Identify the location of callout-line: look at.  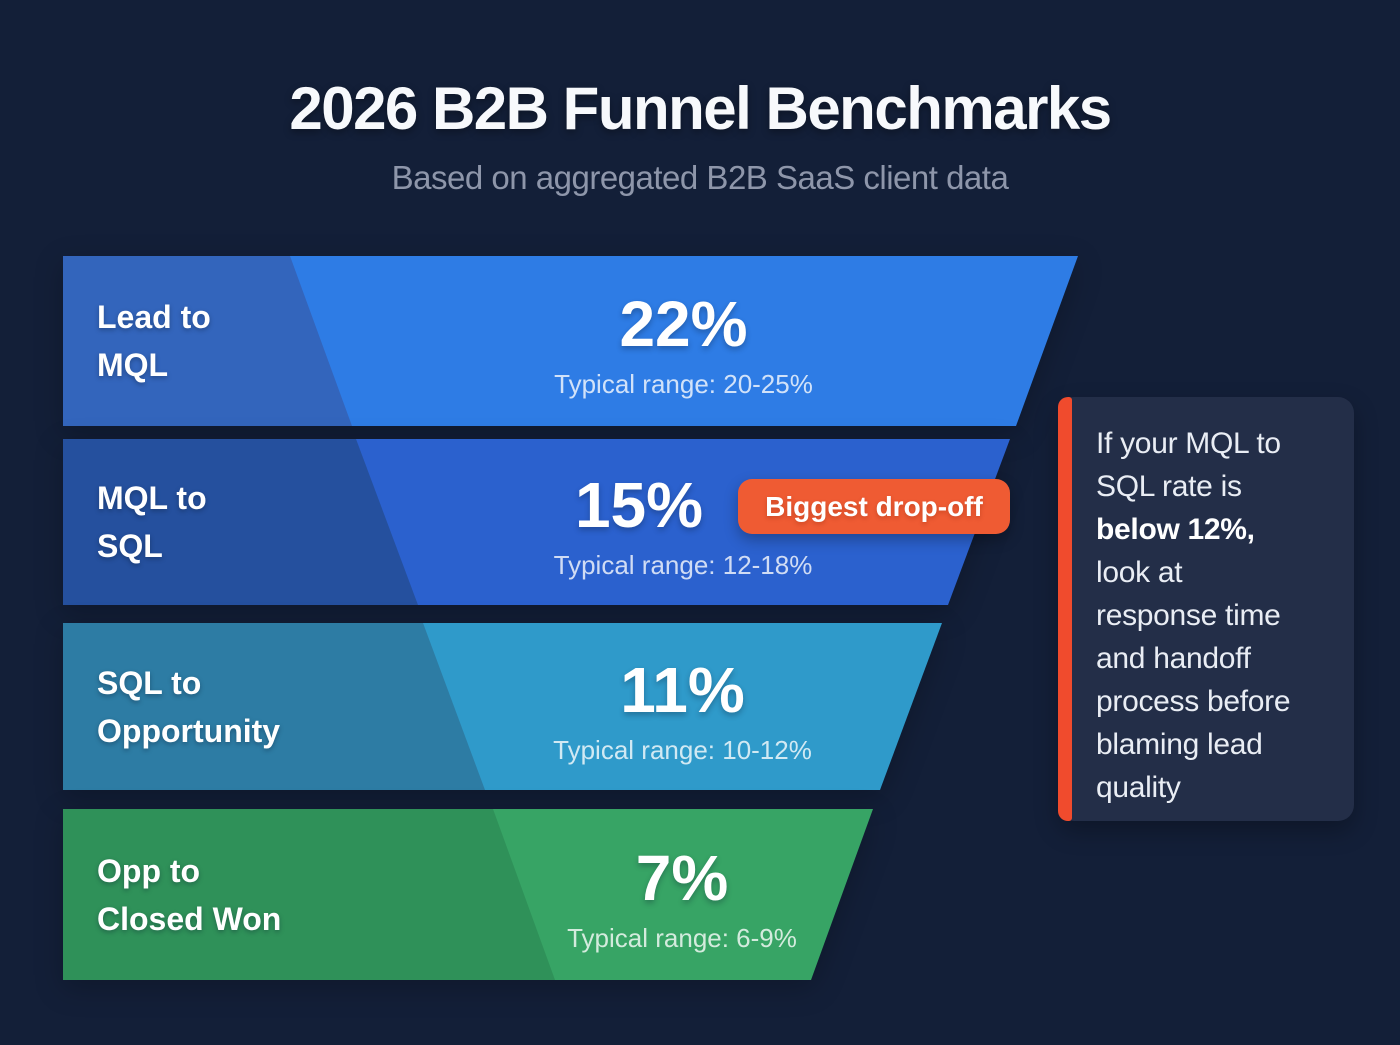
(1139, 572).